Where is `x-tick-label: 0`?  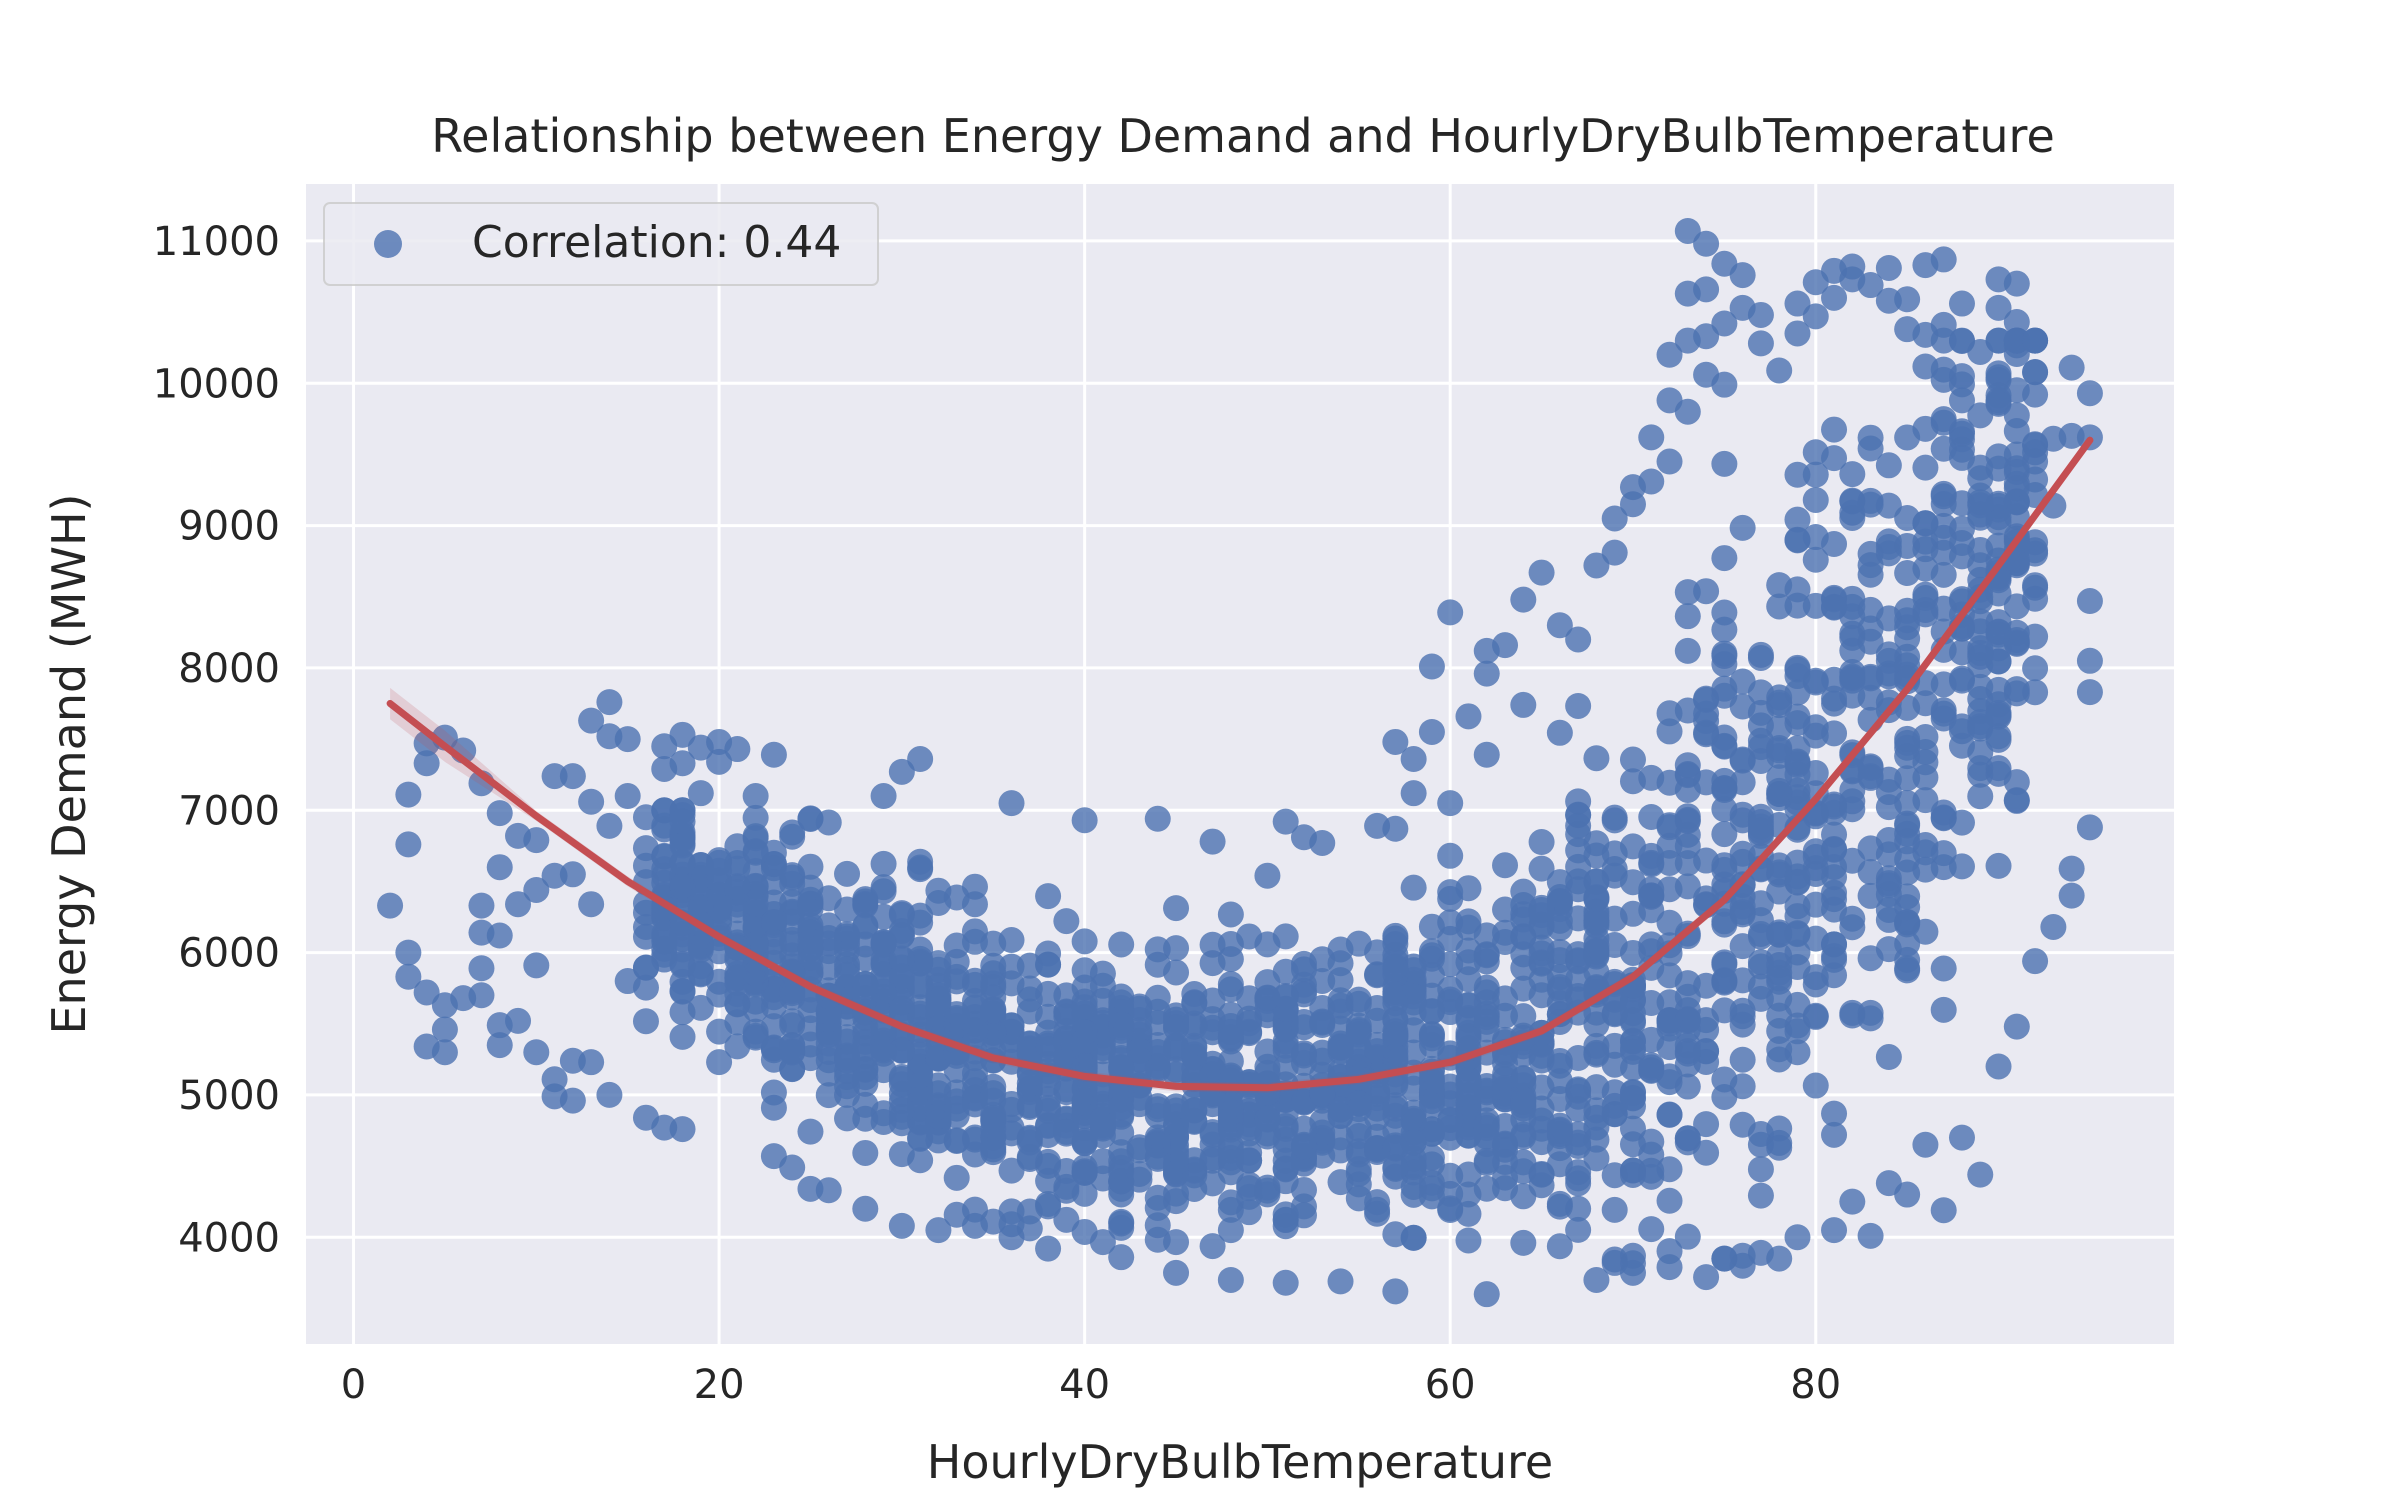 x-tick-label: 0 is located at coordinates (353, 1385).